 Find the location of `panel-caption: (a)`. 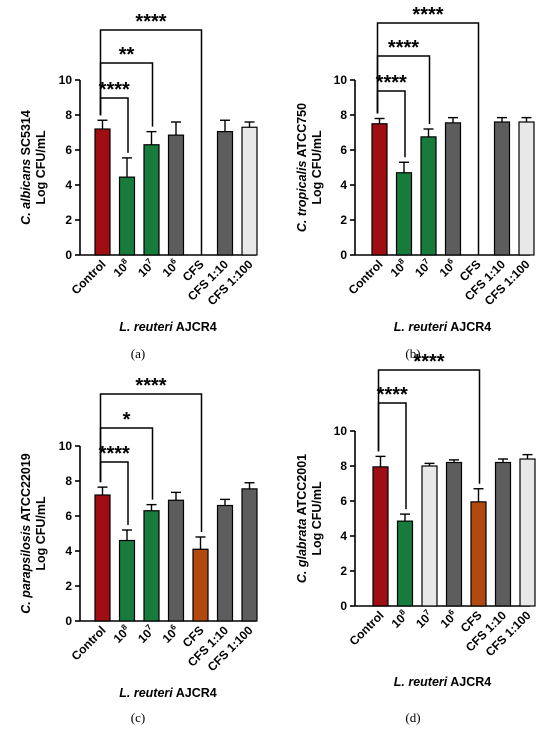

panel-caption: (a) is located at coordinates (138, 353).